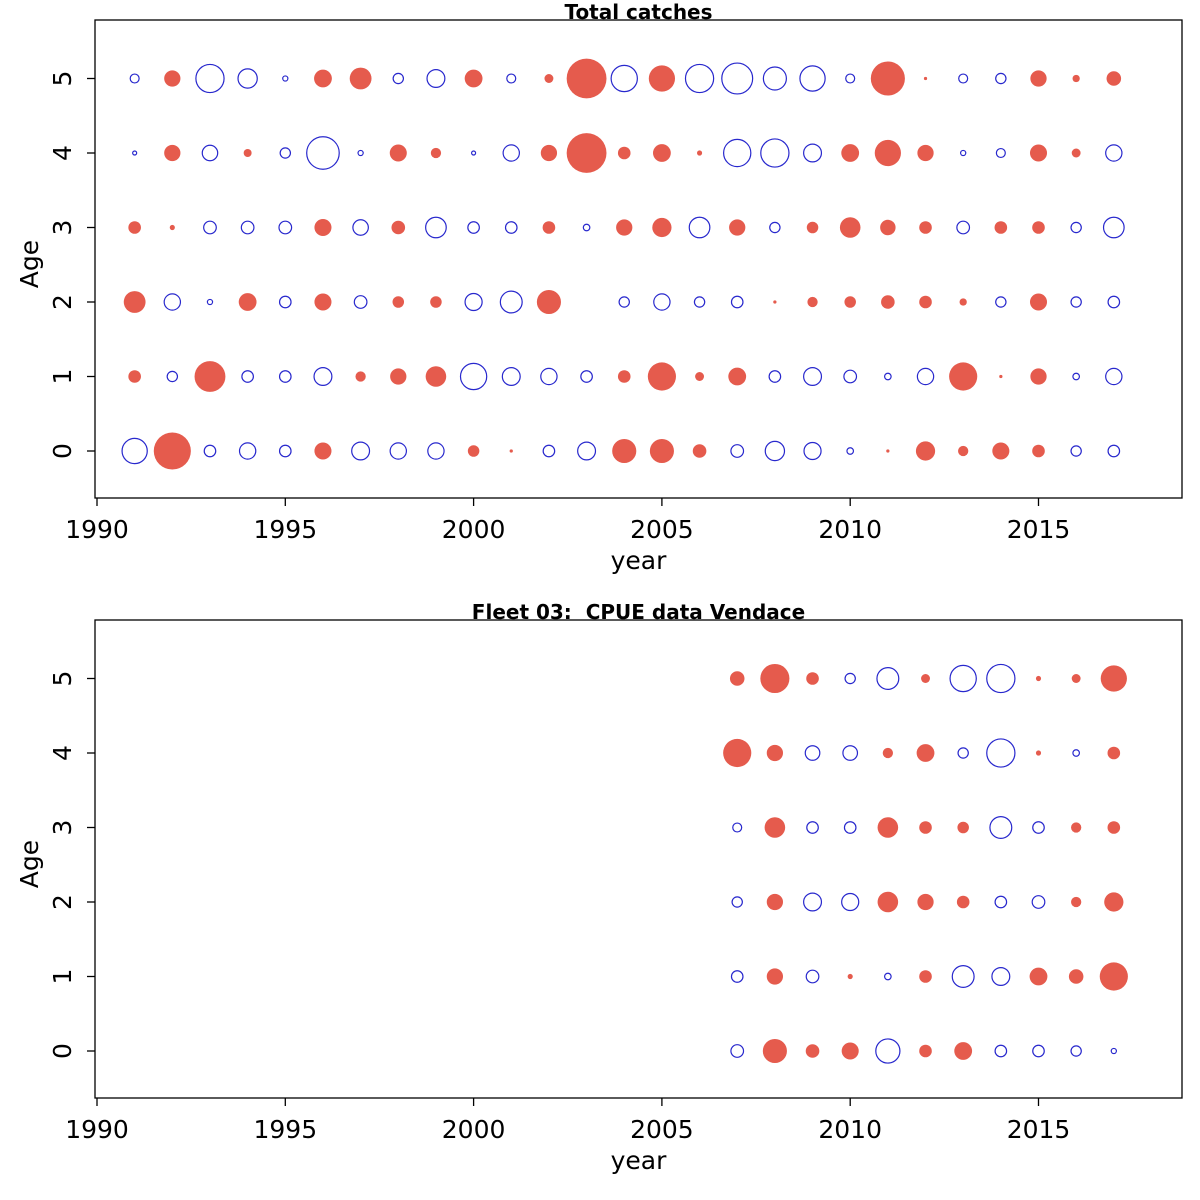  I want to click on bubble-age1-2000, so click(473, 376).